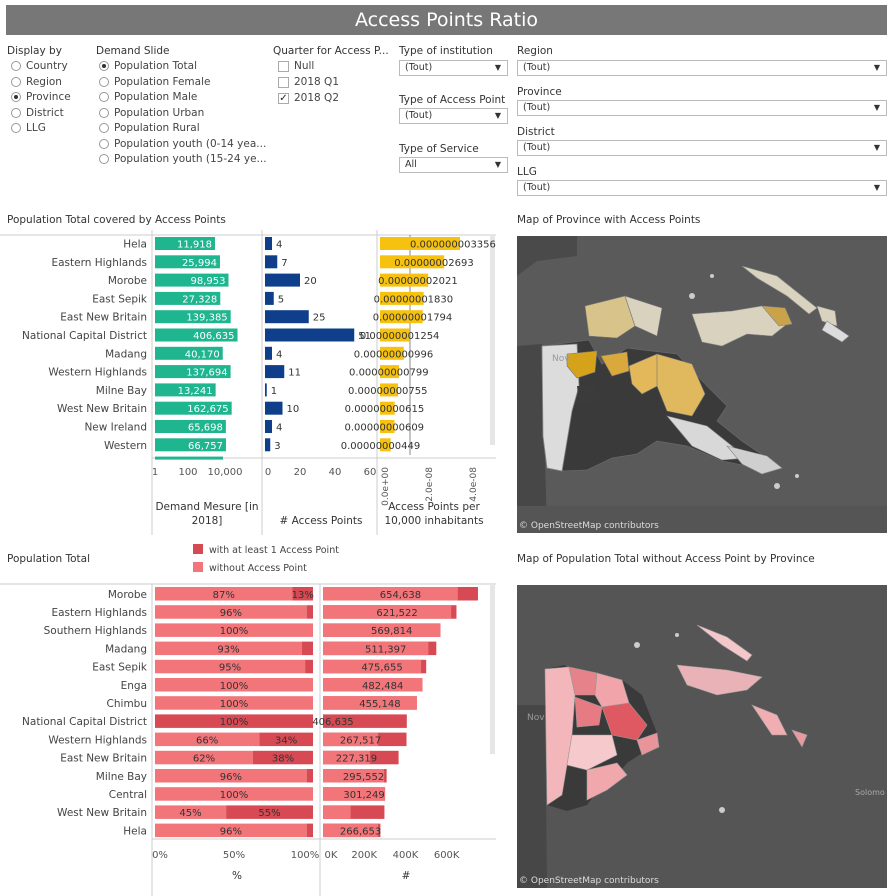 The width and height of the screenshot is (895, 896). Describe the element at coordinates (115, 428) in the screenshot. I see `category-label: New Ireland` at that location.